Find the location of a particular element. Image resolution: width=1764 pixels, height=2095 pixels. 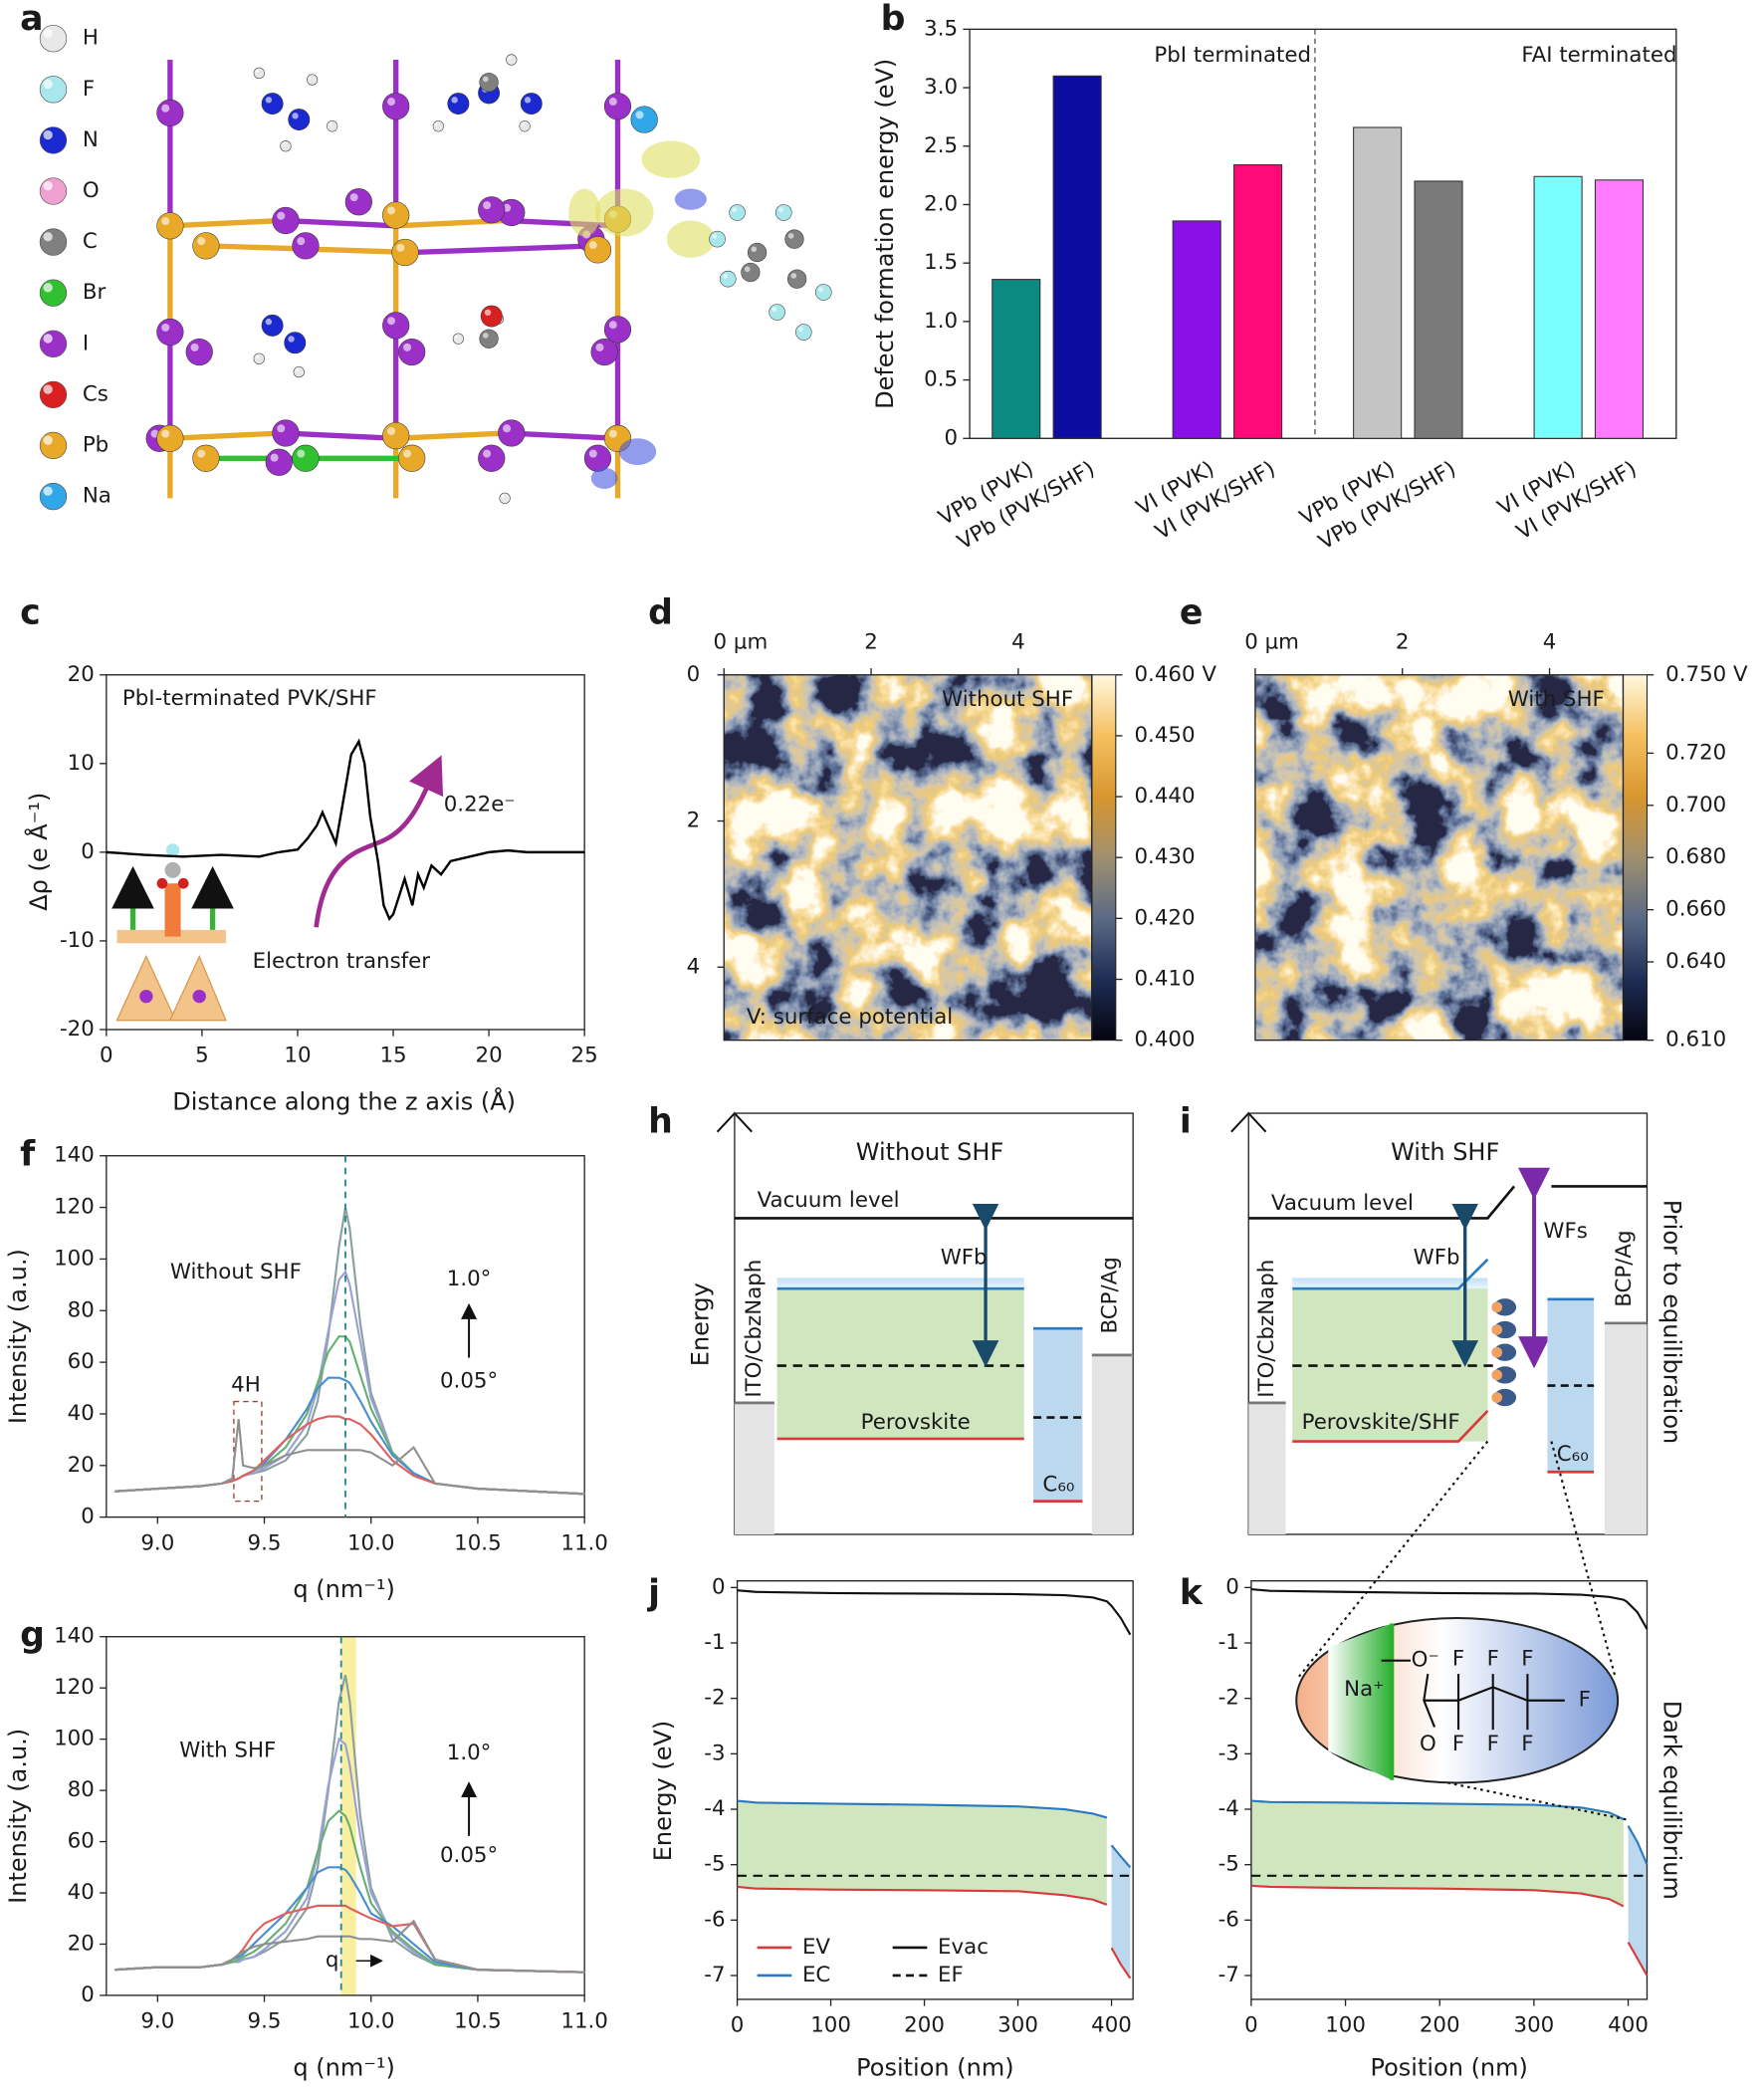

colorbar-tick-label: 0.680 is located at coordinates (1695, 856).